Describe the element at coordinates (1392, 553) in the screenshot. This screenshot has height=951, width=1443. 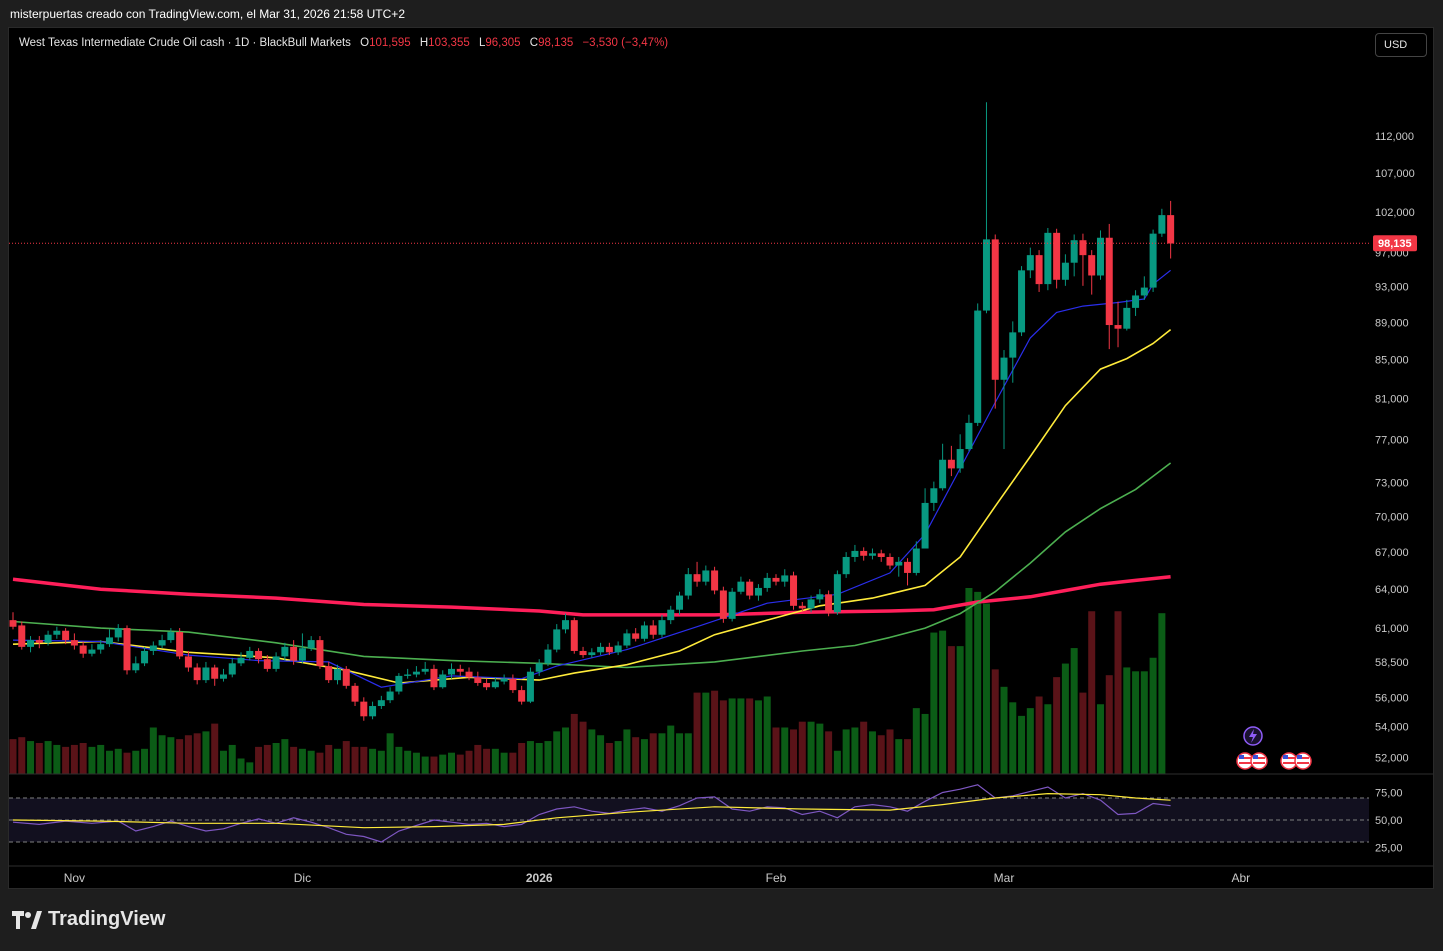
I see `price-tick-label: 67,000` at that location.